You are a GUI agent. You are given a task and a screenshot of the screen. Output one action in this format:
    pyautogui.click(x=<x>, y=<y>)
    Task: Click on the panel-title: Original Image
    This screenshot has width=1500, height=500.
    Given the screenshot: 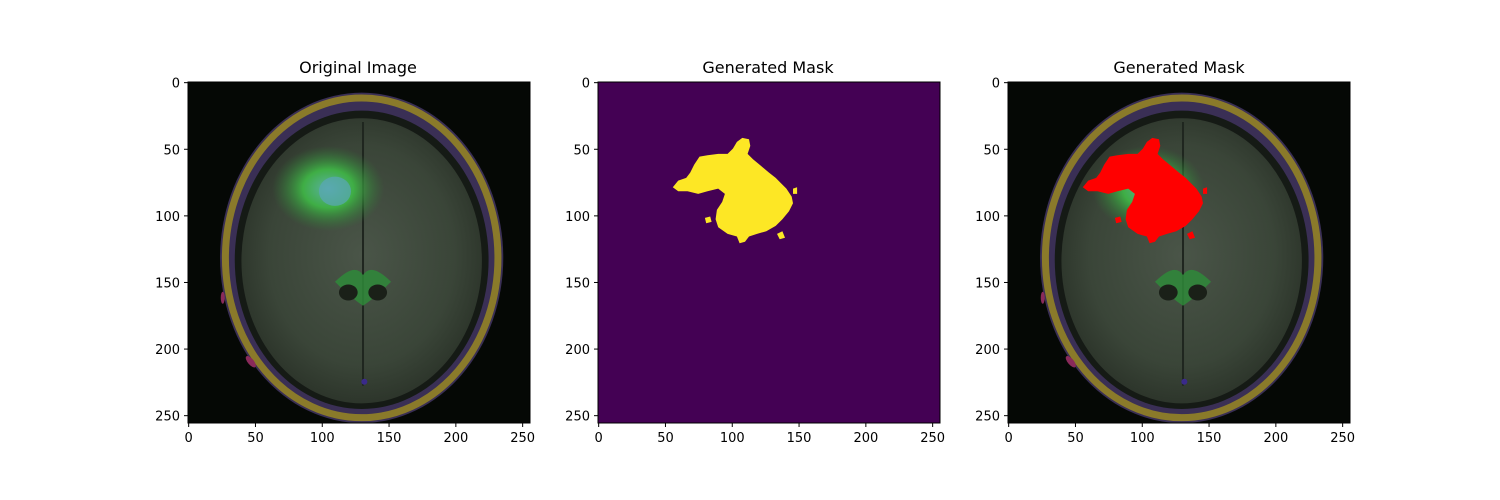 What is the action you would take?
    pyautogui.click(x=358, y=67)
    